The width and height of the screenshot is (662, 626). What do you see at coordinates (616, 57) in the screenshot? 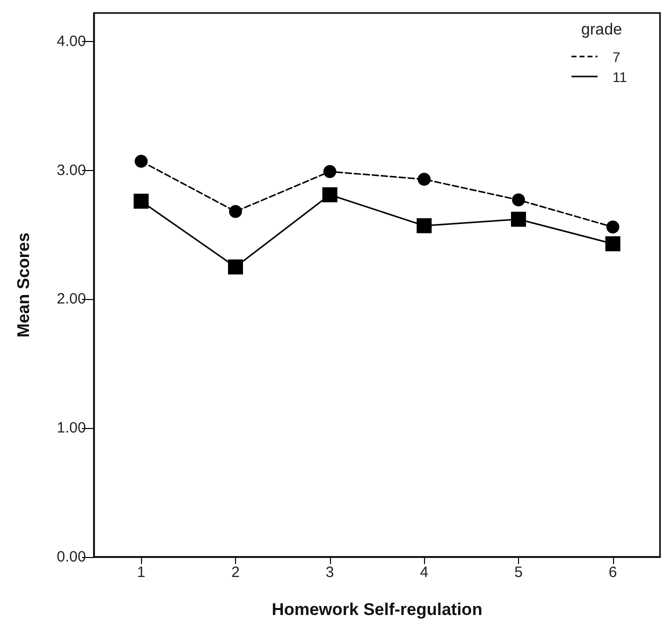
I see `legend-label: 7` at bounding box center [616, 57].